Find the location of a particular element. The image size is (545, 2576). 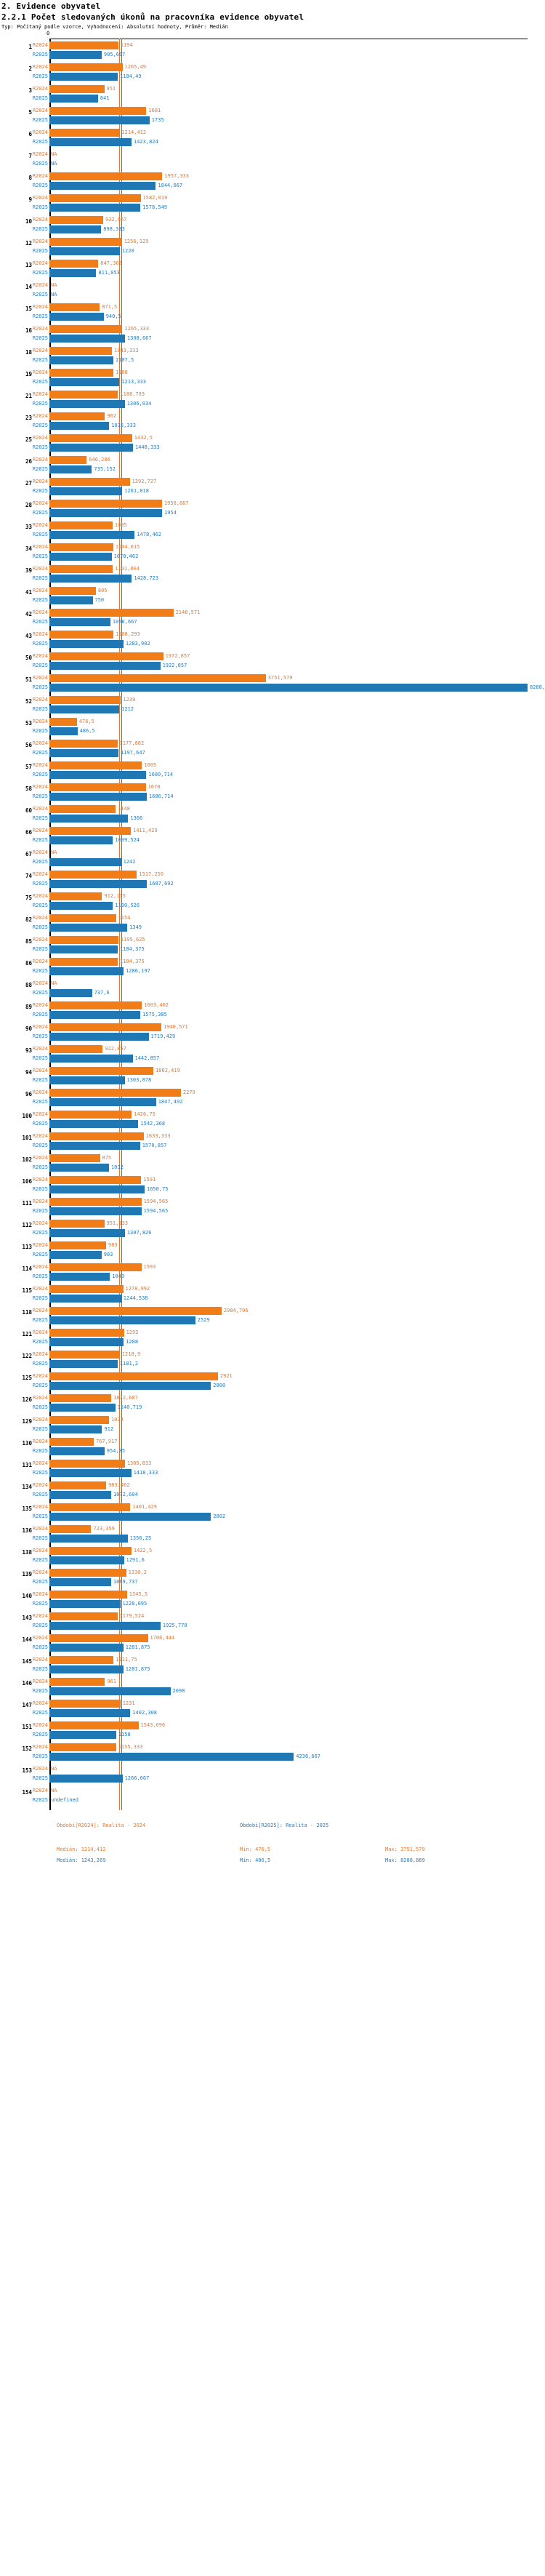

bar-row: R2024 983,462 is located at coordinates (272, 1485).